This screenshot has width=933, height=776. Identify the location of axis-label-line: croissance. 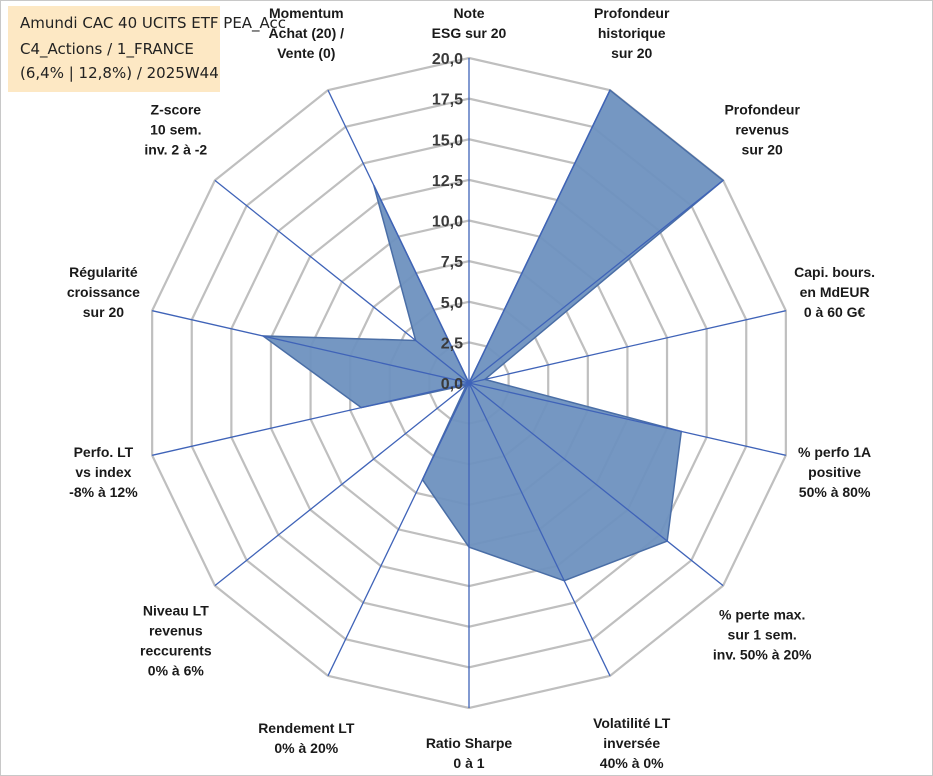
(103, 292).